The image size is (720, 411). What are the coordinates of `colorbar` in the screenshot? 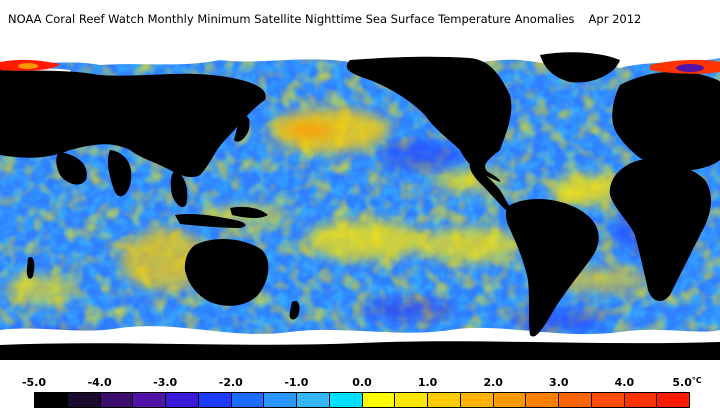 It's located at (362, 400).